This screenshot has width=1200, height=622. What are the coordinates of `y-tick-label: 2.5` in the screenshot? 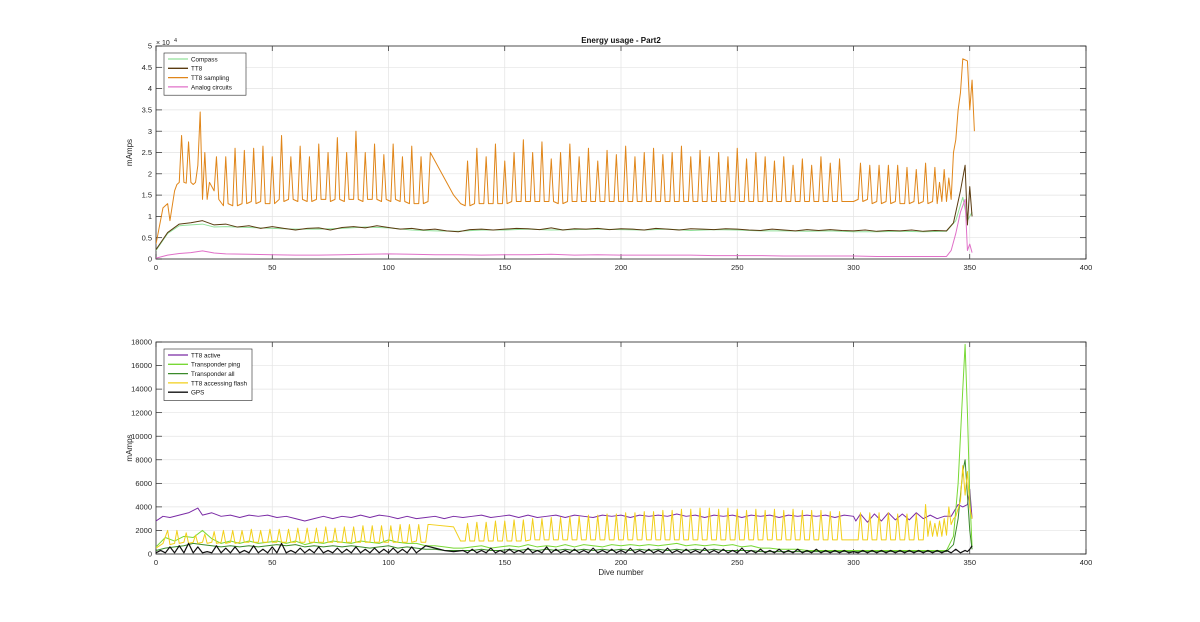 It's located at (147, 152).